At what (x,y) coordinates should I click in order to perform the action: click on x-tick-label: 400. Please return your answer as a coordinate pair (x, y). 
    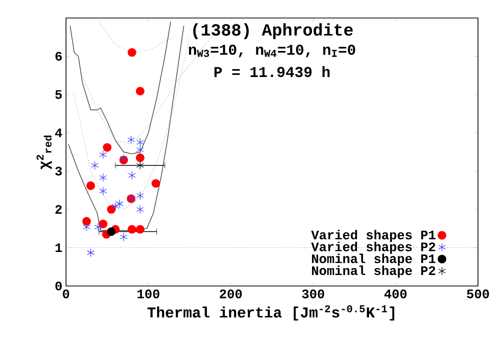
    Looking at the image, I should click on (395, 294).